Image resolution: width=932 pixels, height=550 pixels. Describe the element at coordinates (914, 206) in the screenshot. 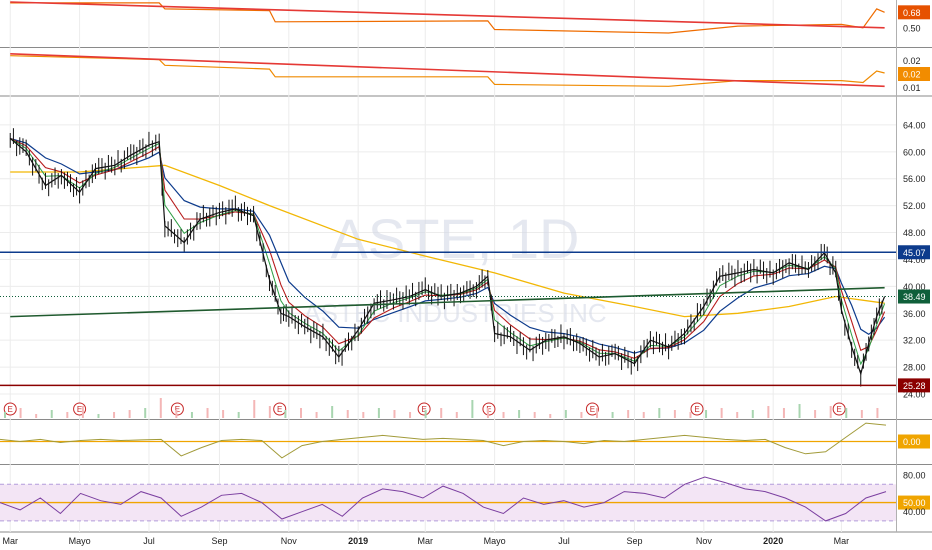

I see `y-tick-label: 52.00` at that location.